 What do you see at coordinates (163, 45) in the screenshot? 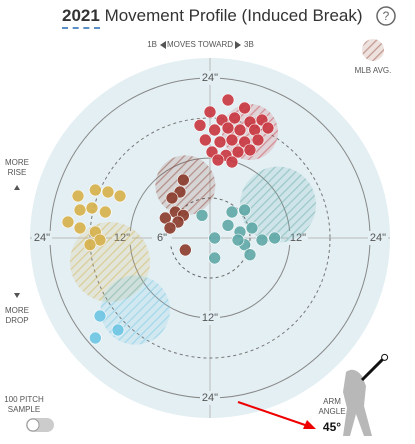
I see `arrow-left` at bounding box center [163, 45].